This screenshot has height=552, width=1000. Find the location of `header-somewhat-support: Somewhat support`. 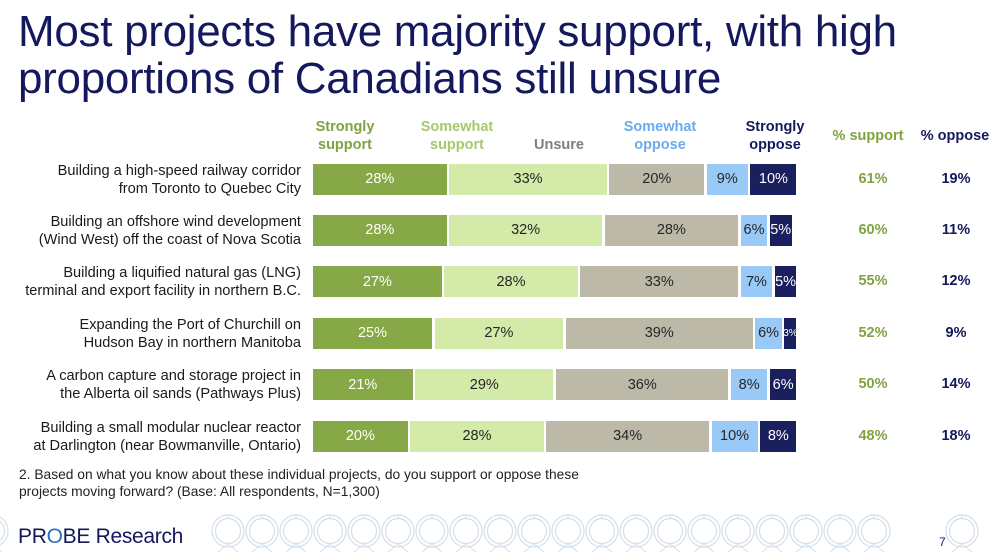

header-somewhat-support: Somewhat support is located at coordinates (457, 136).